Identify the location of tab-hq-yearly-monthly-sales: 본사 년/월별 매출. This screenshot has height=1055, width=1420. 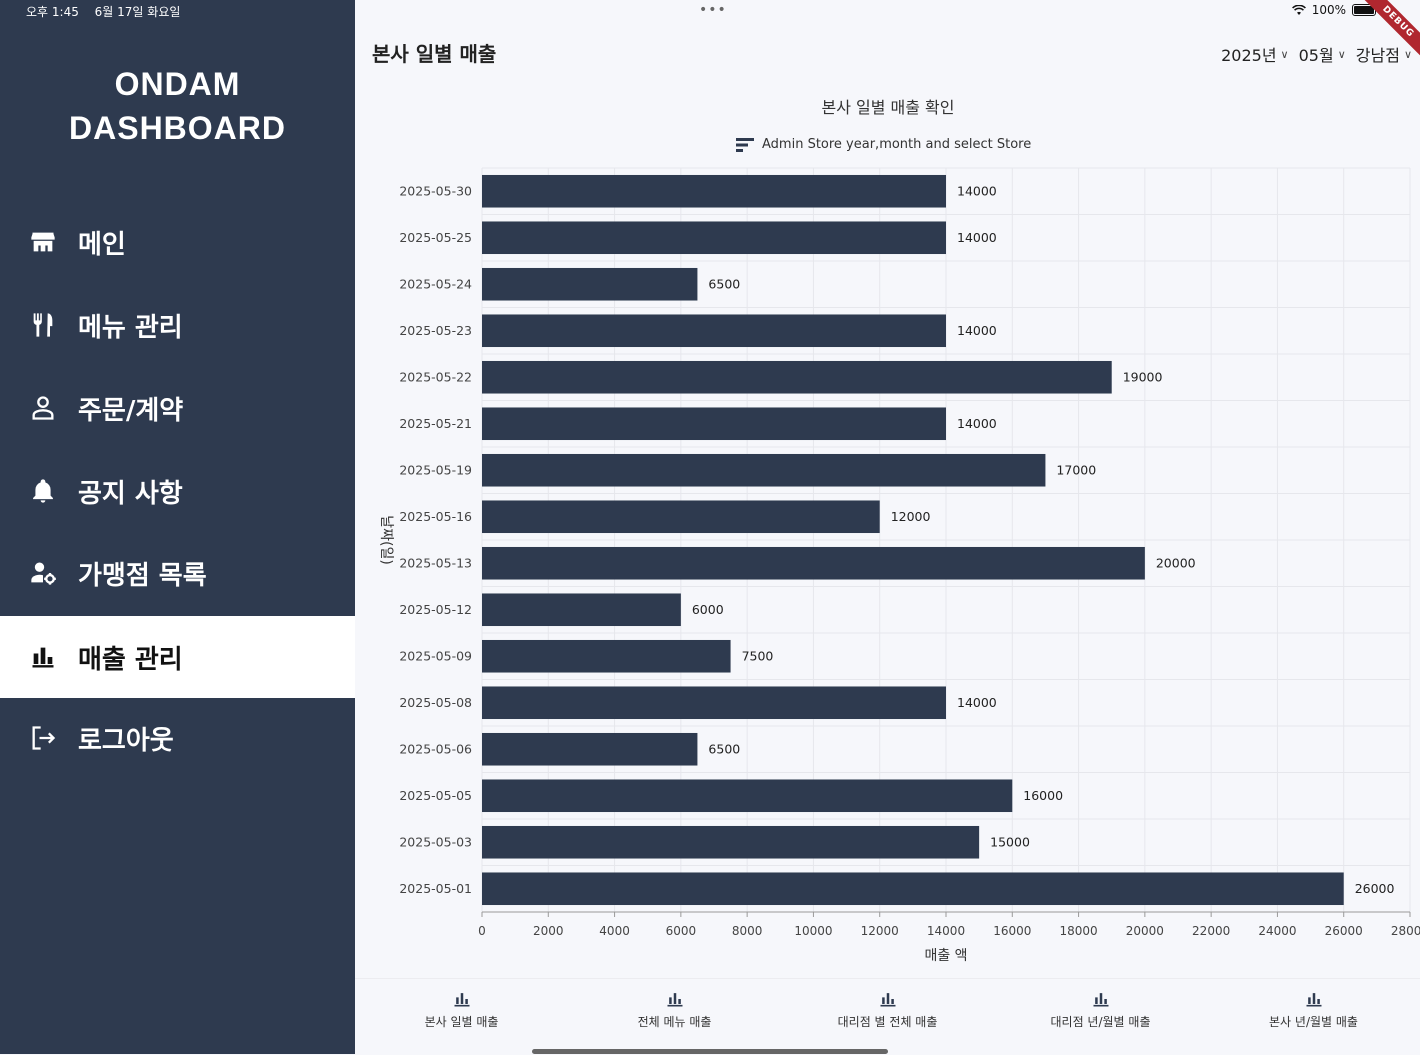
(1313, 1017).